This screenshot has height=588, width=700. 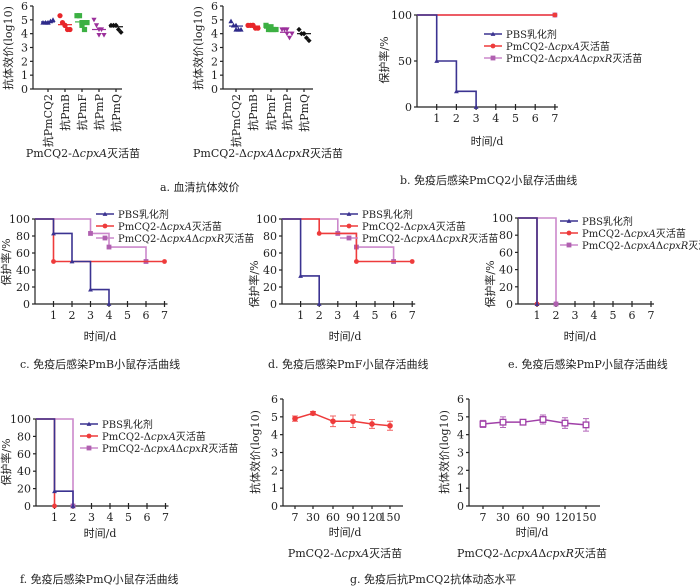 I want to click on y-tick-label: 20, so click(x=506, y=287).